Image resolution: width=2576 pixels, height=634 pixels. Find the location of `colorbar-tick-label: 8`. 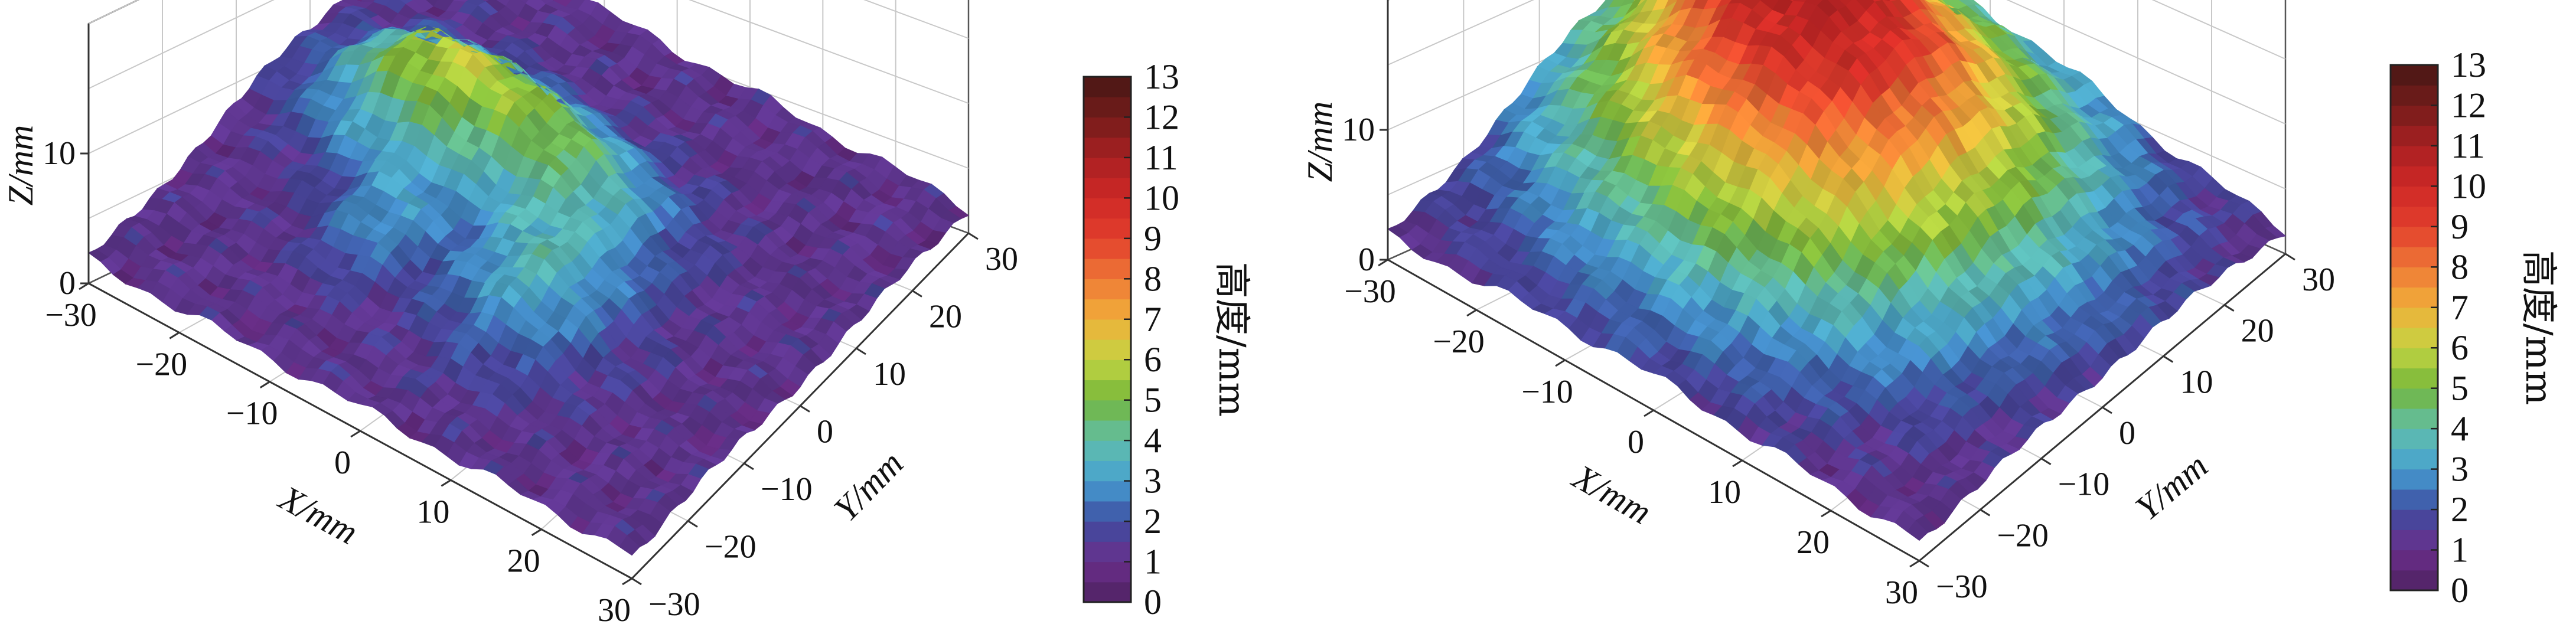

colorbar-tick-label: 8 is located at coordinates (2460, 266).